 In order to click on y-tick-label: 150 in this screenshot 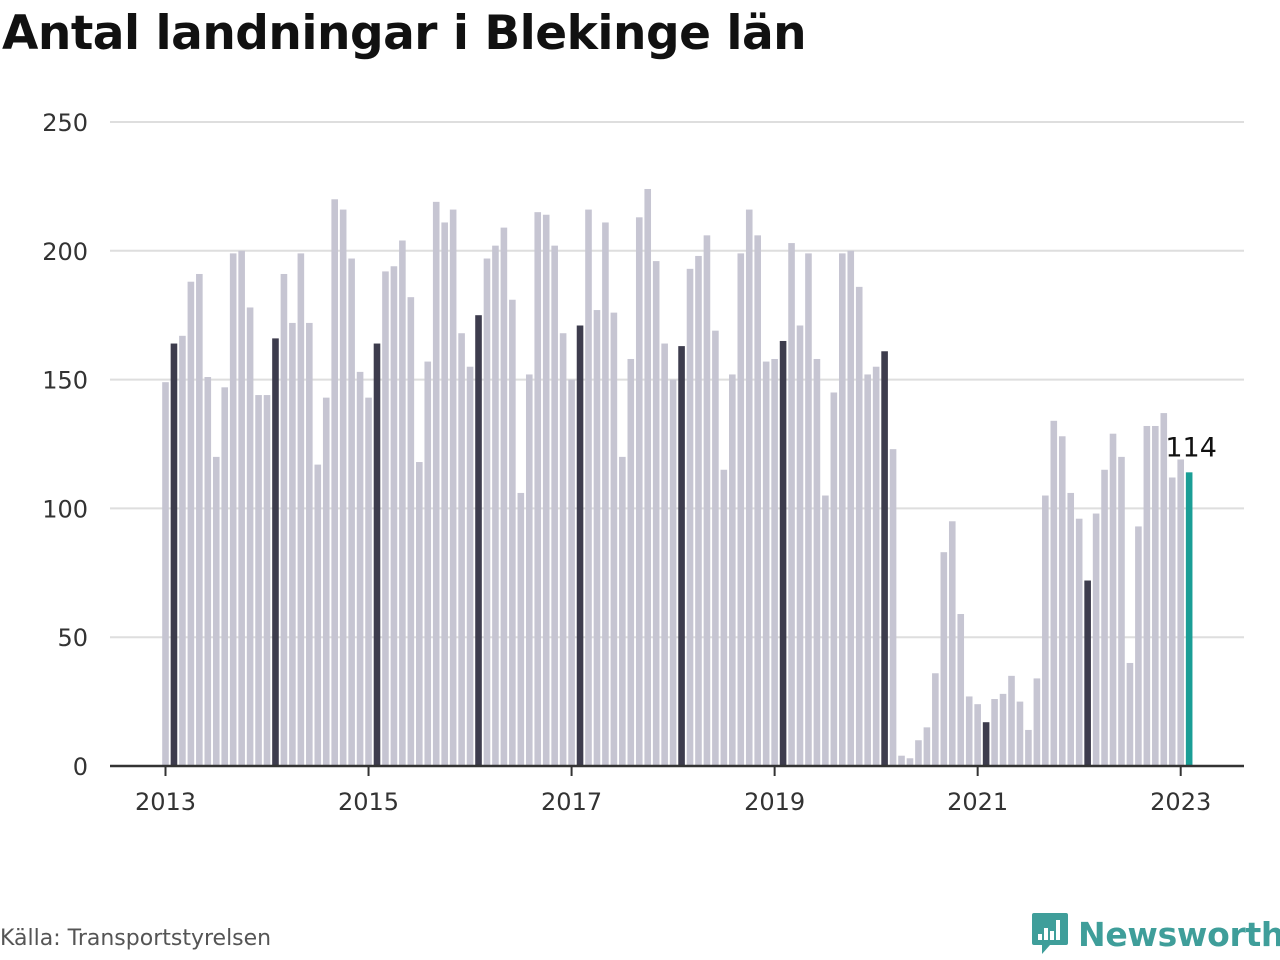, I will do `click(65, 381)`.